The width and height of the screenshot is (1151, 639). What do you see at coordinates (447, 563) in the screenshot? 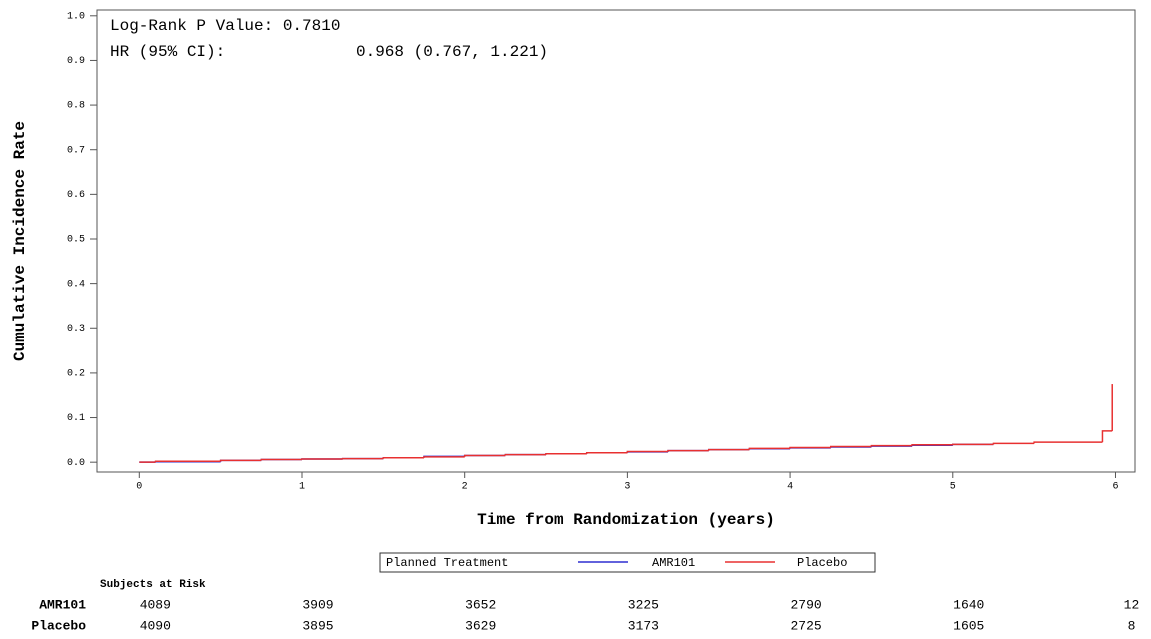
I see `legend-title: Planned Treatment` at bounding box center [447, 563].